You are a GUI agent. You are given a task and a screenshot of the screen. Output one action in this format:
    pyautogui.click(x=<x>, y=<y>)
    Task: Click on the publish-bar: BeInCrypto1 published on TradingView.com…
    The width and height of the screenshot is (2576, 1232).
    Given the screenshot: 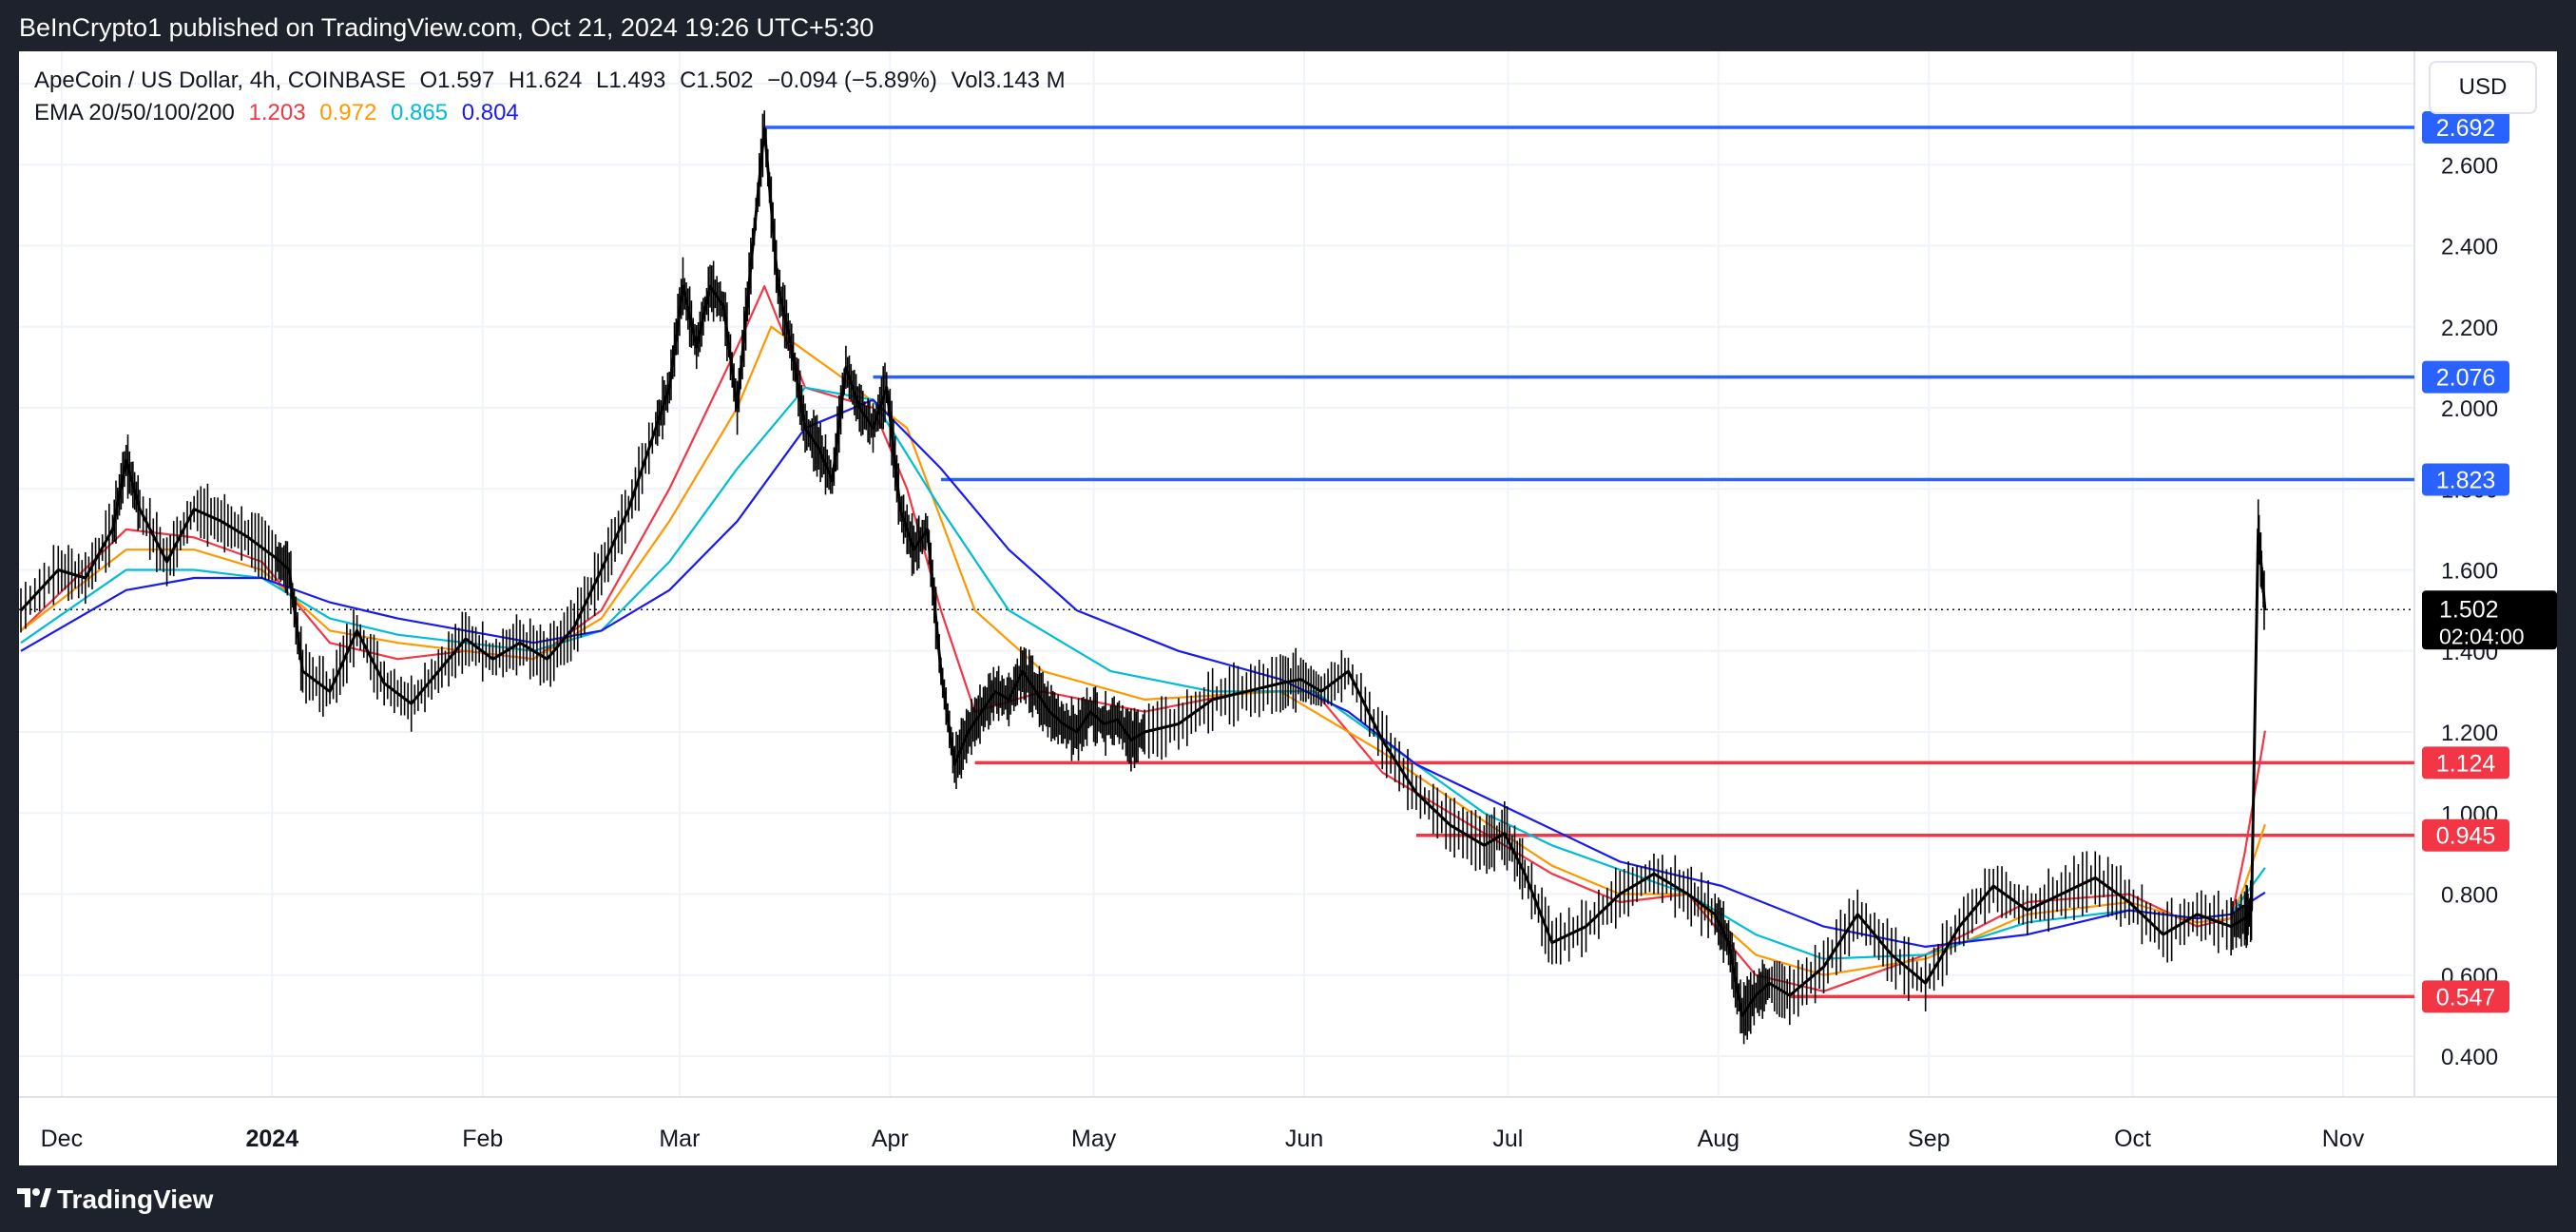 What is the action you would take?
    pyautogui.click(x=1288, y=25)
    